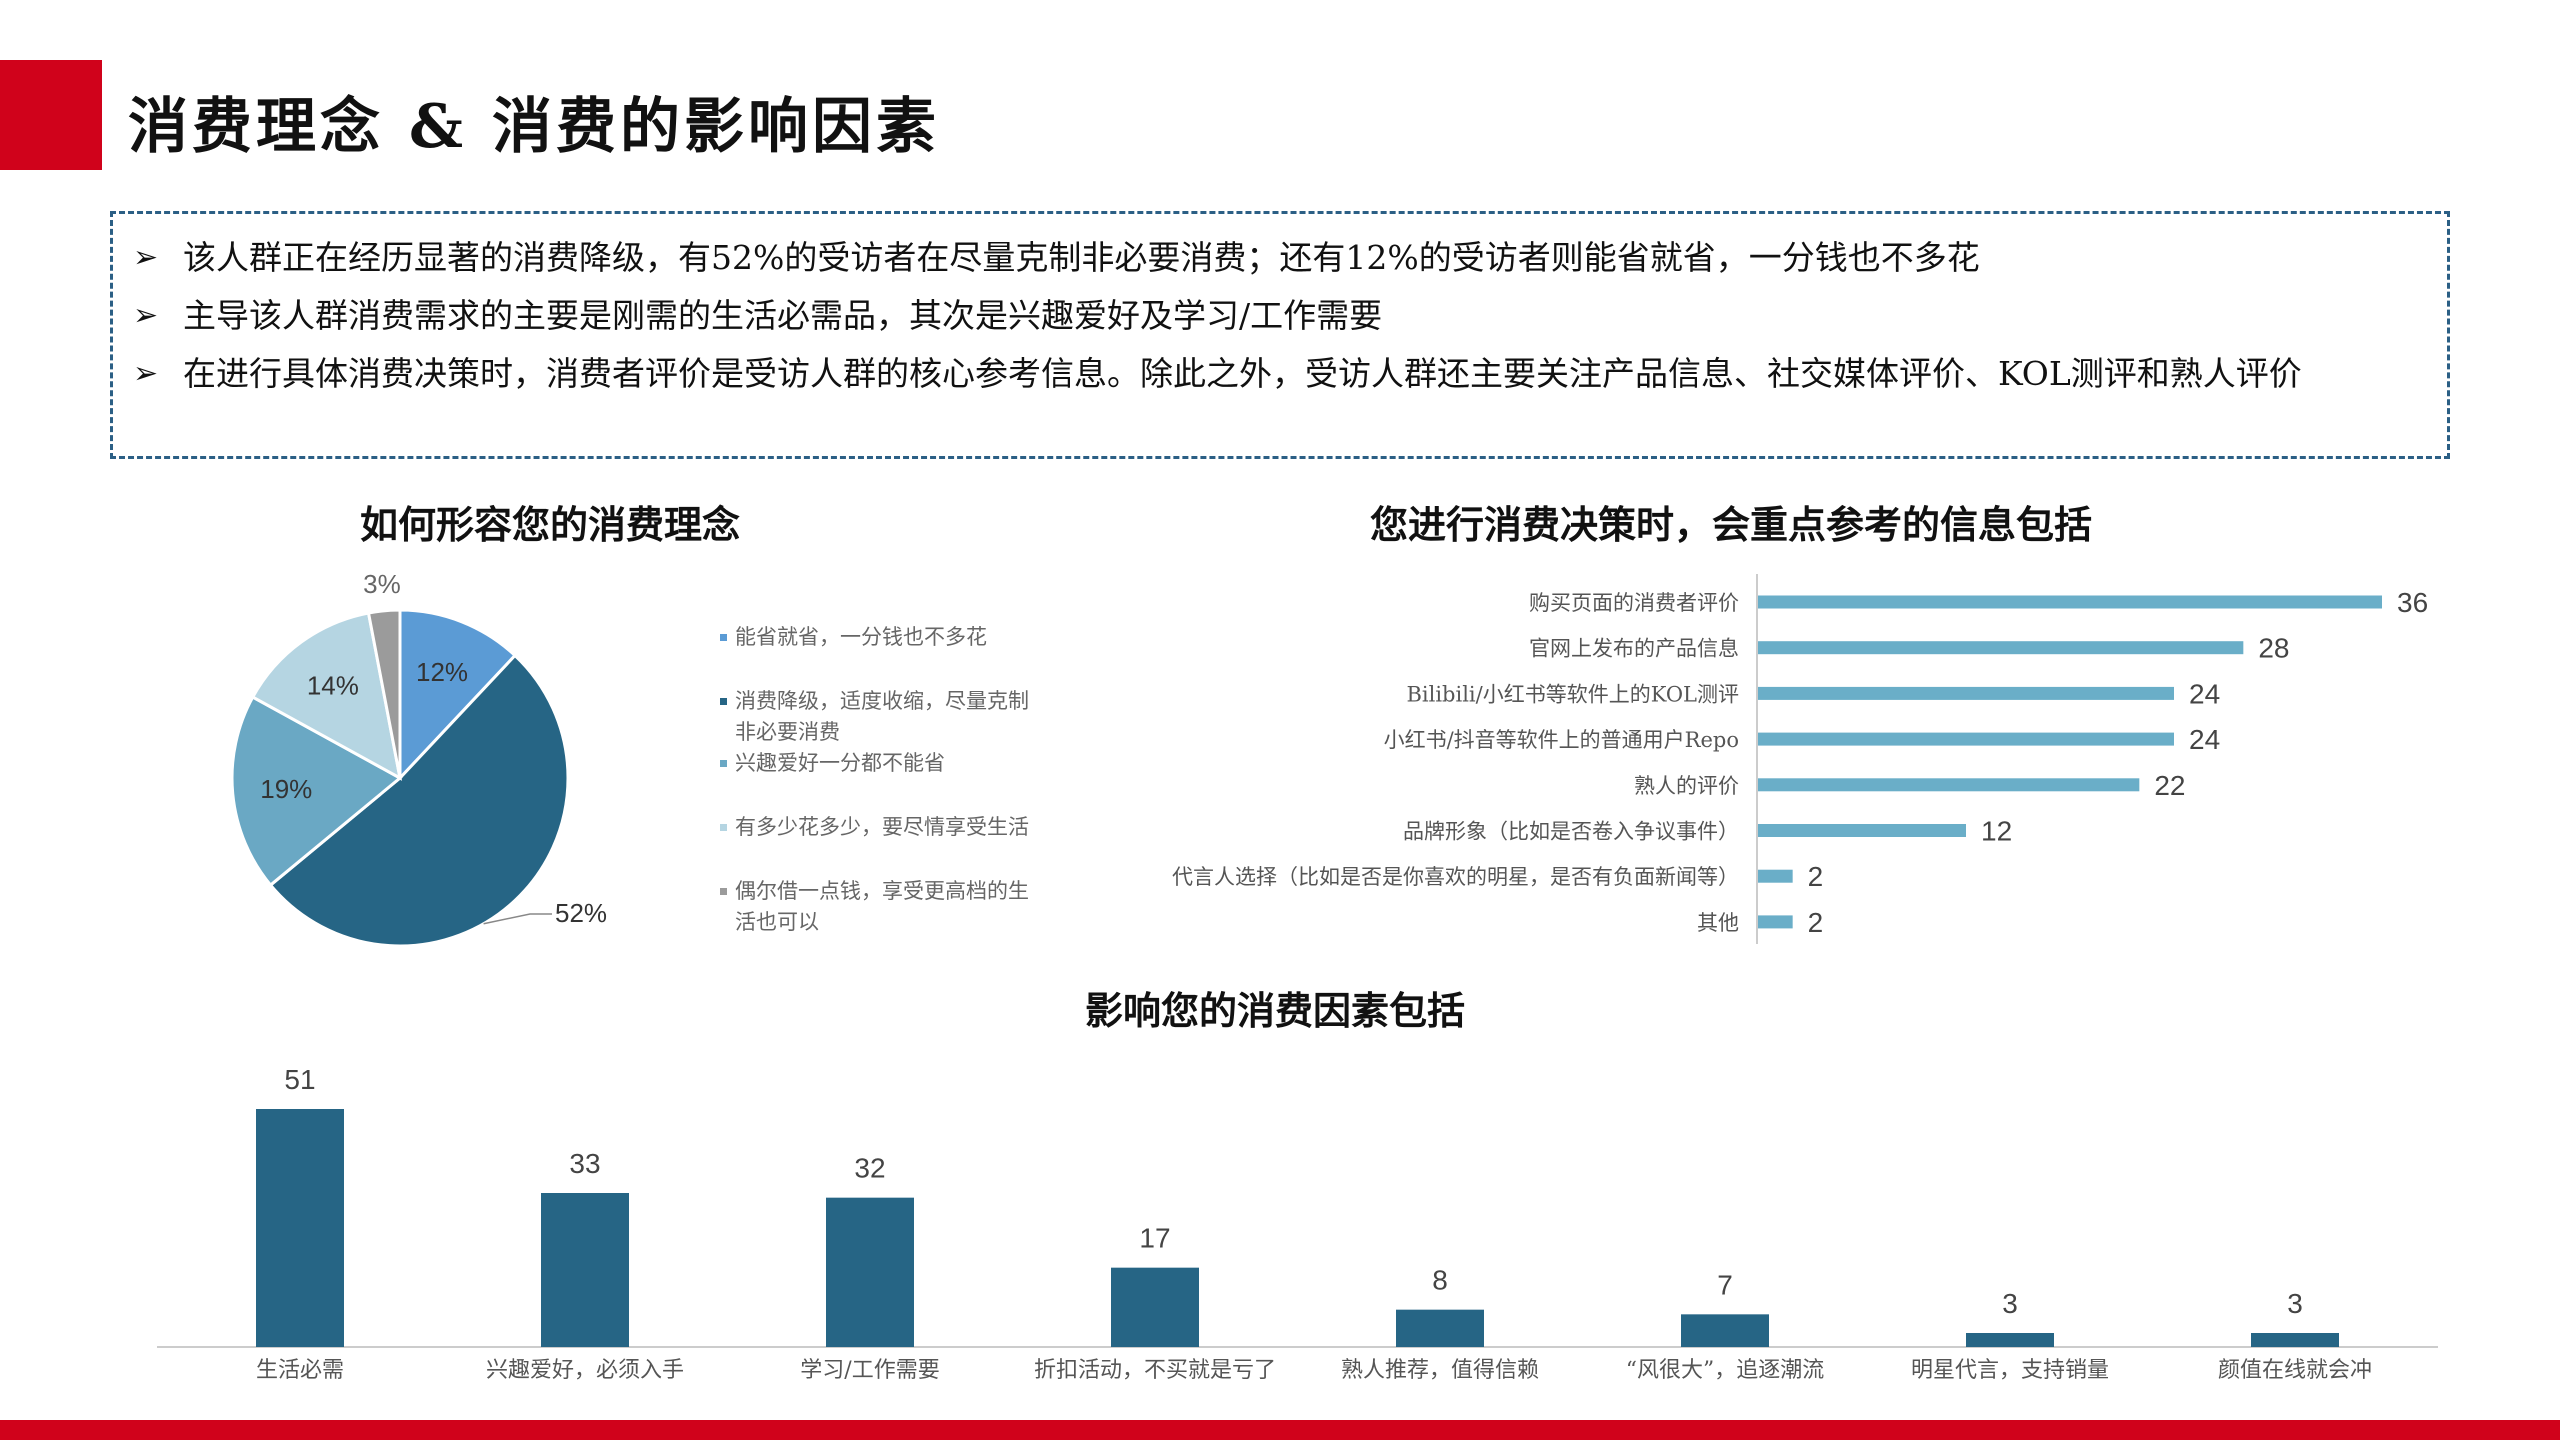 This screenshot has height=1440, width=2560. I want to click on vbar-category-label: 明星代言，支持销量, so click(2010, 1370).